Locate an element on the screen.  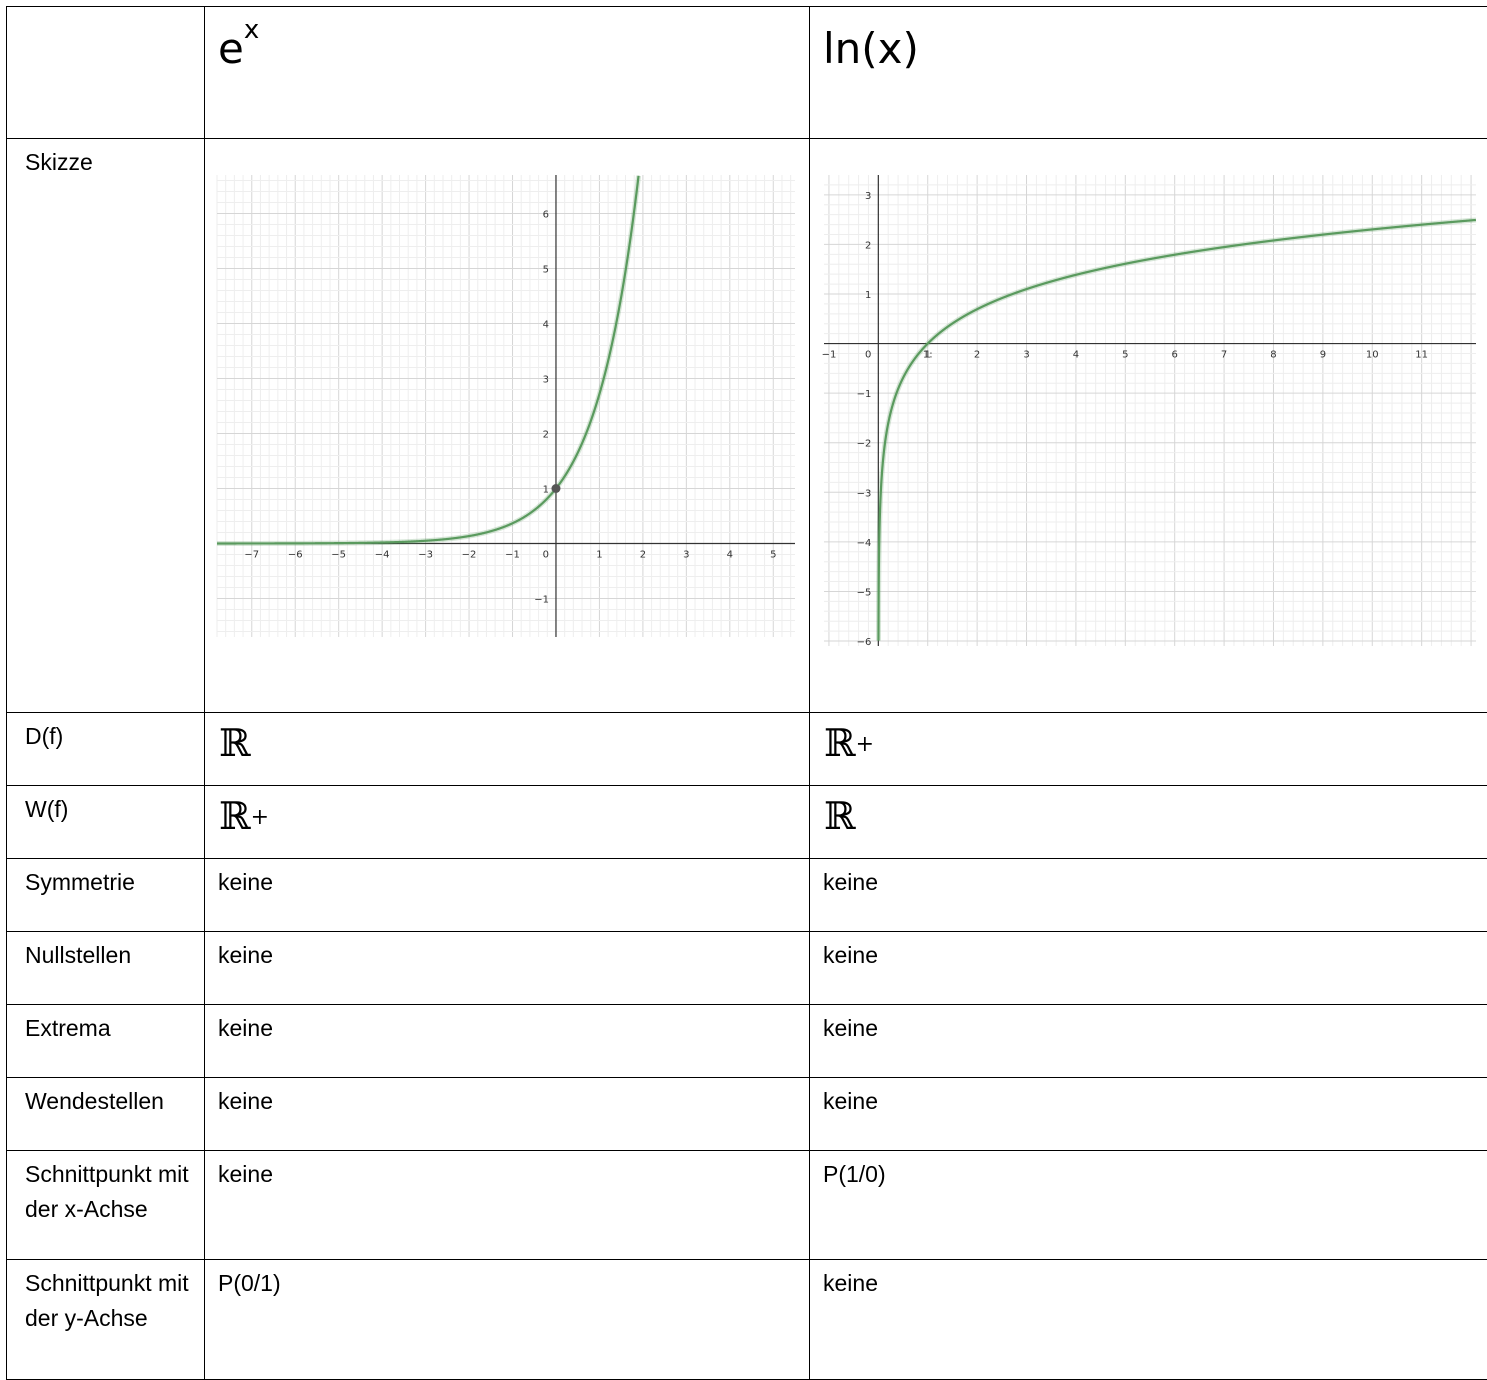
wendestellen-ln: keine is located at coordinates (1148, 1114).